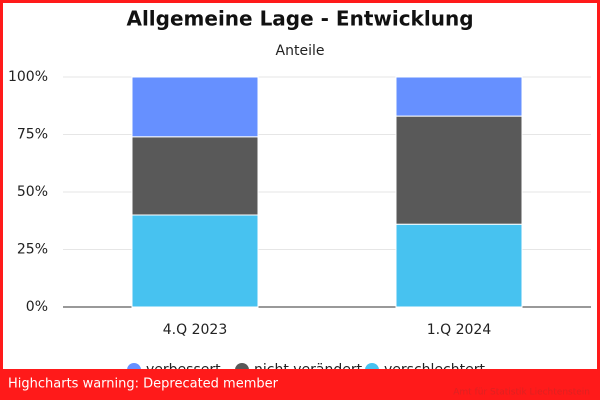 The height and width of the screenshot is (400, 600). What do you see at coordinates (195, 330) in the screenshot?
I see `x-tick-label: 4.Q 2023` at bounding box center [195, 330].